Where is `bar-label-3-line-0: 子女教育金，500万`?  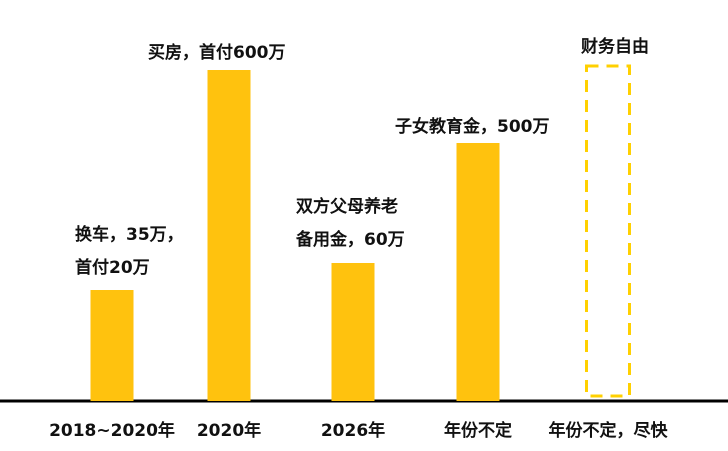
bar-label-3-line-0: 子女教育金，500万 is located at coordinates (472, 126).